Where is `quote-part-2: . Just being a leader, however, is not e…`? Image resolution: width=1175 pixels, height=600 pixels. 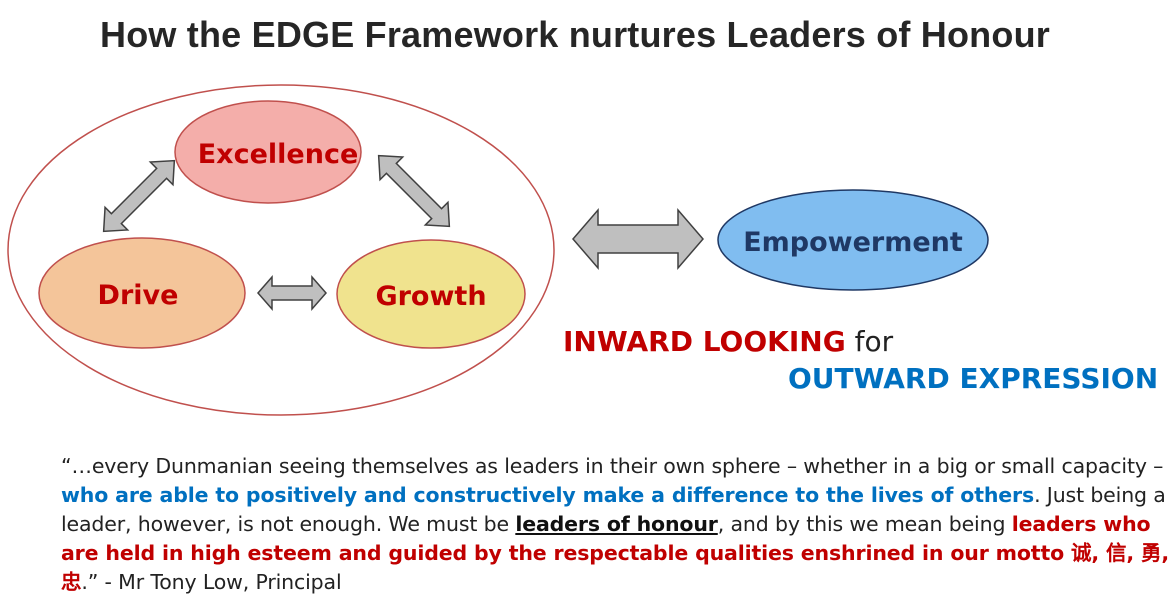 quote-part-2: . Just being a leader, however, is not e… is located at coordinates (613, 509).